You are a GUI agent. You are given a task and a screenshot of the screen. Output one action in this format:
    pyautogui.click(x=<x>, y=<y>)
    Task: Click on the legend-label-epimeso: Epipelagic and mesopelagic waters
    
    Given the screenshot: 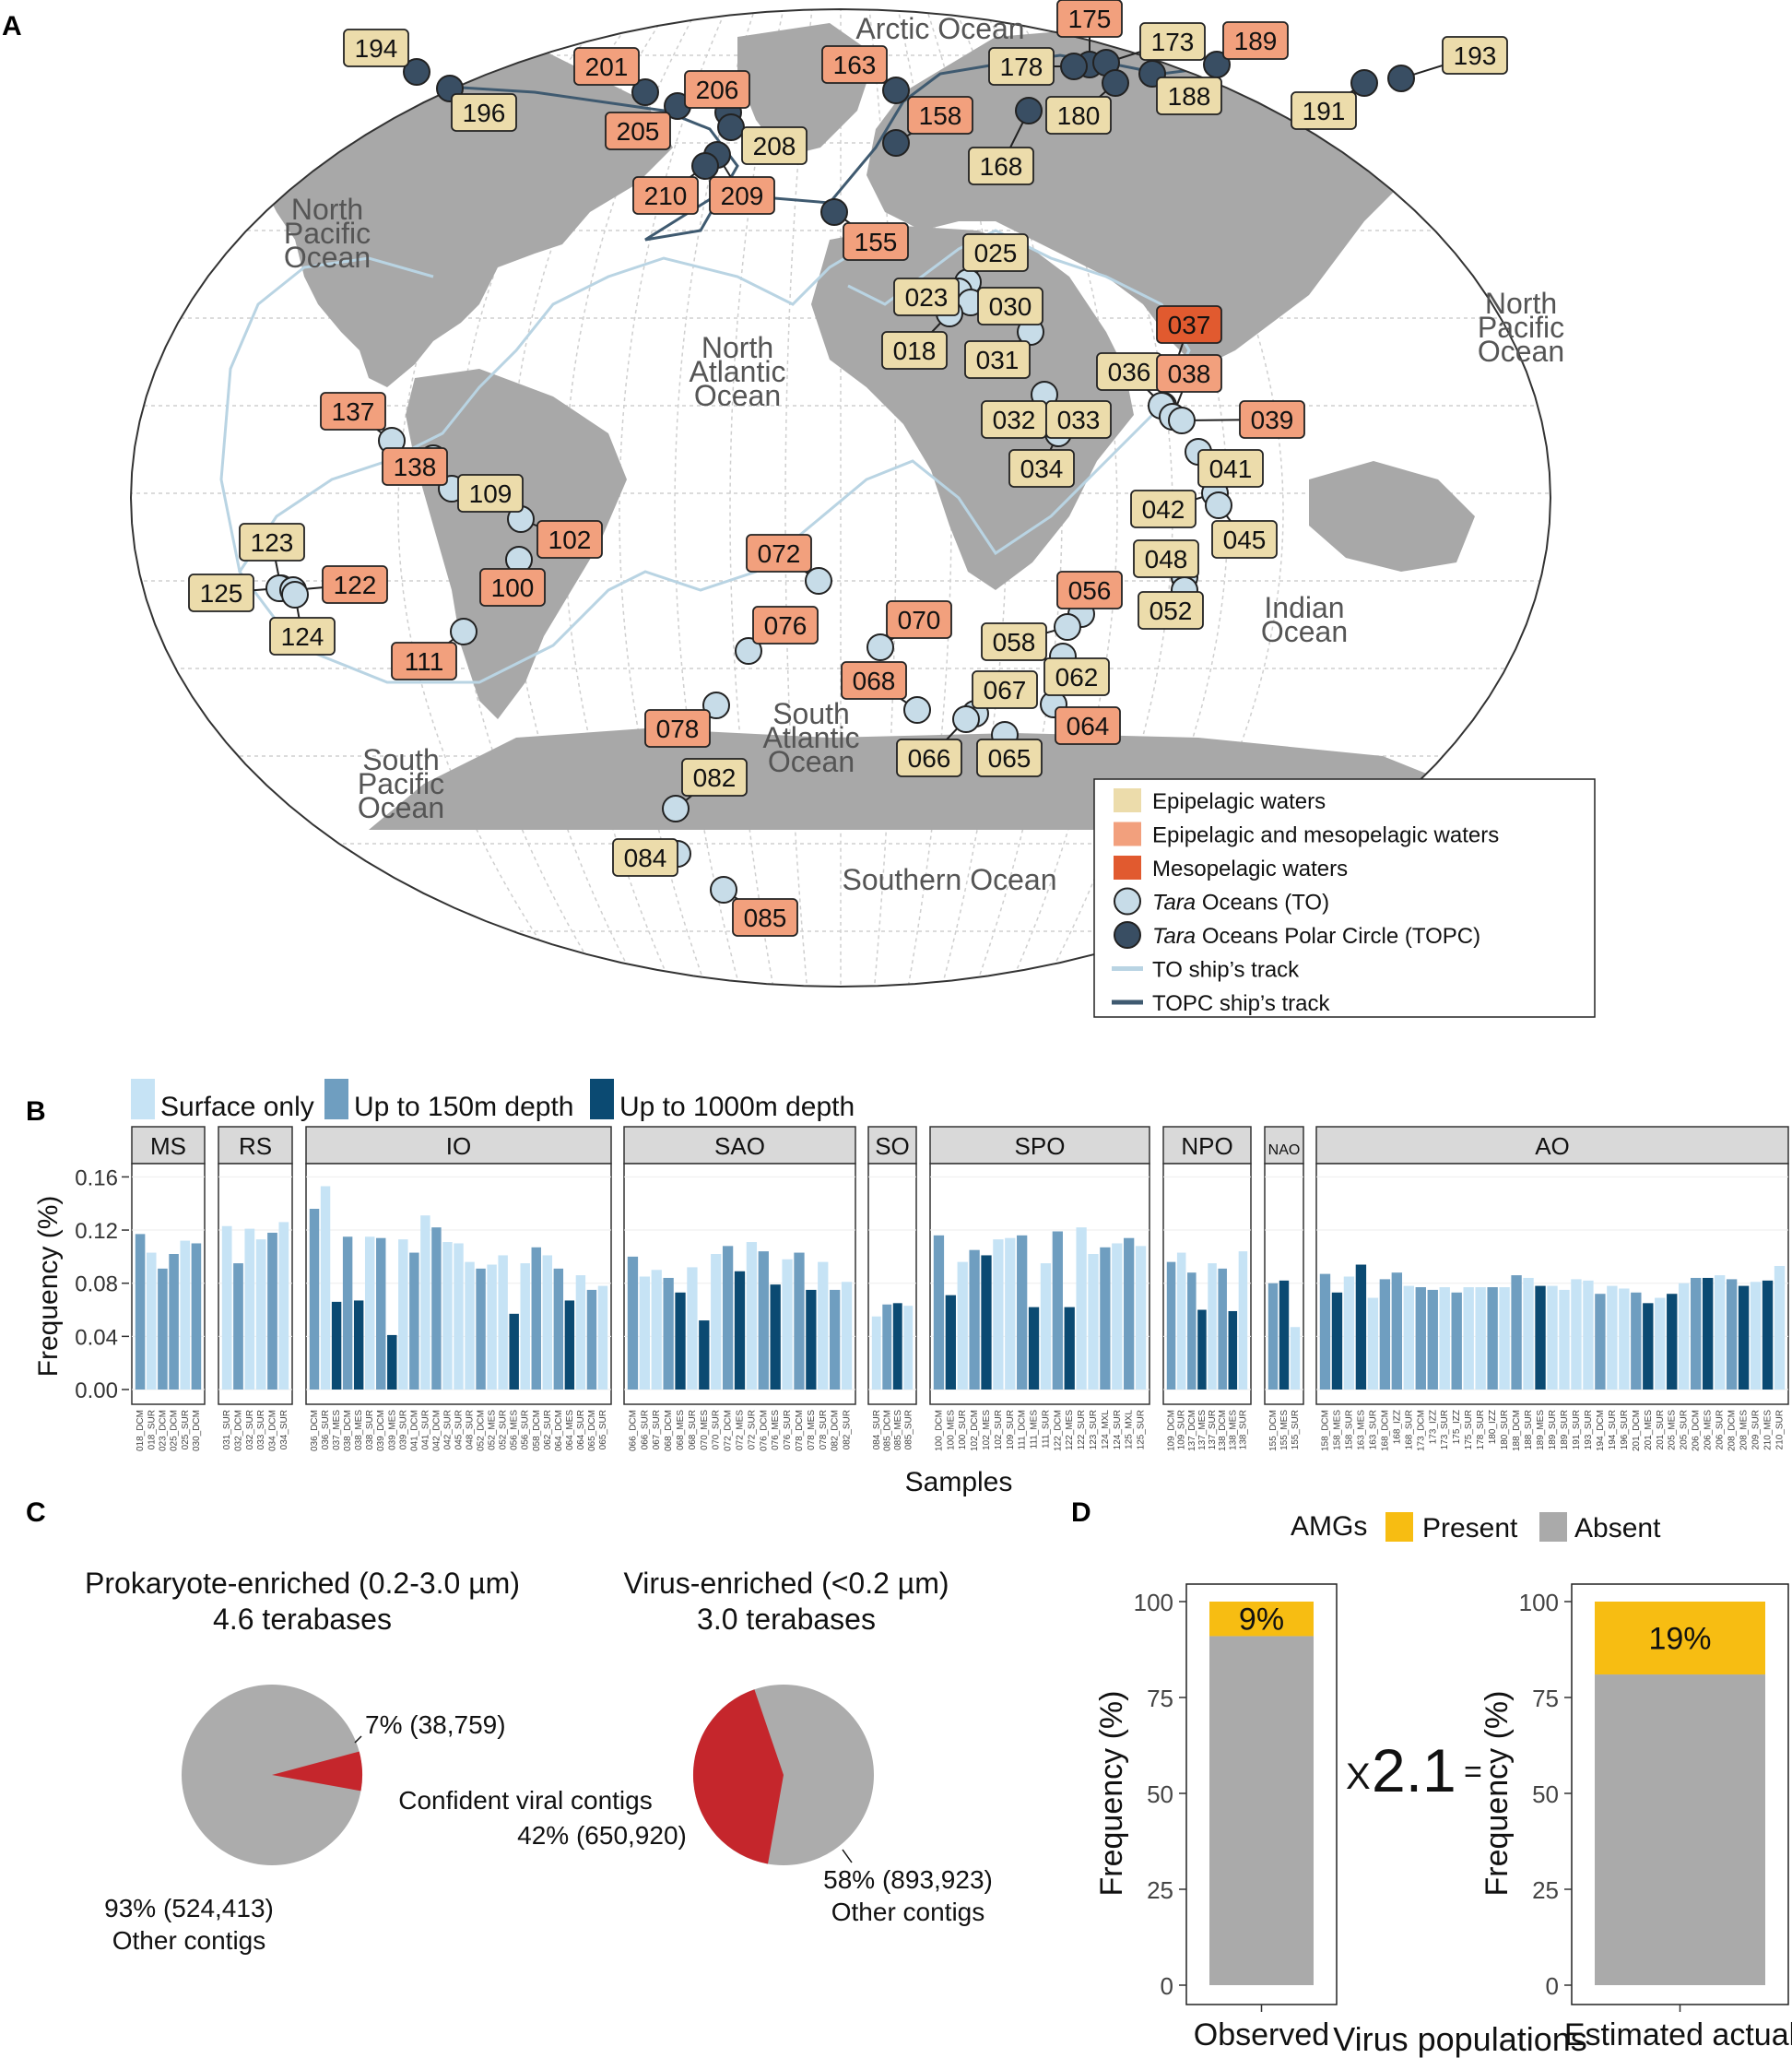 What is the action you would take?
    pyautogui.click(x=1326, y=835)
    